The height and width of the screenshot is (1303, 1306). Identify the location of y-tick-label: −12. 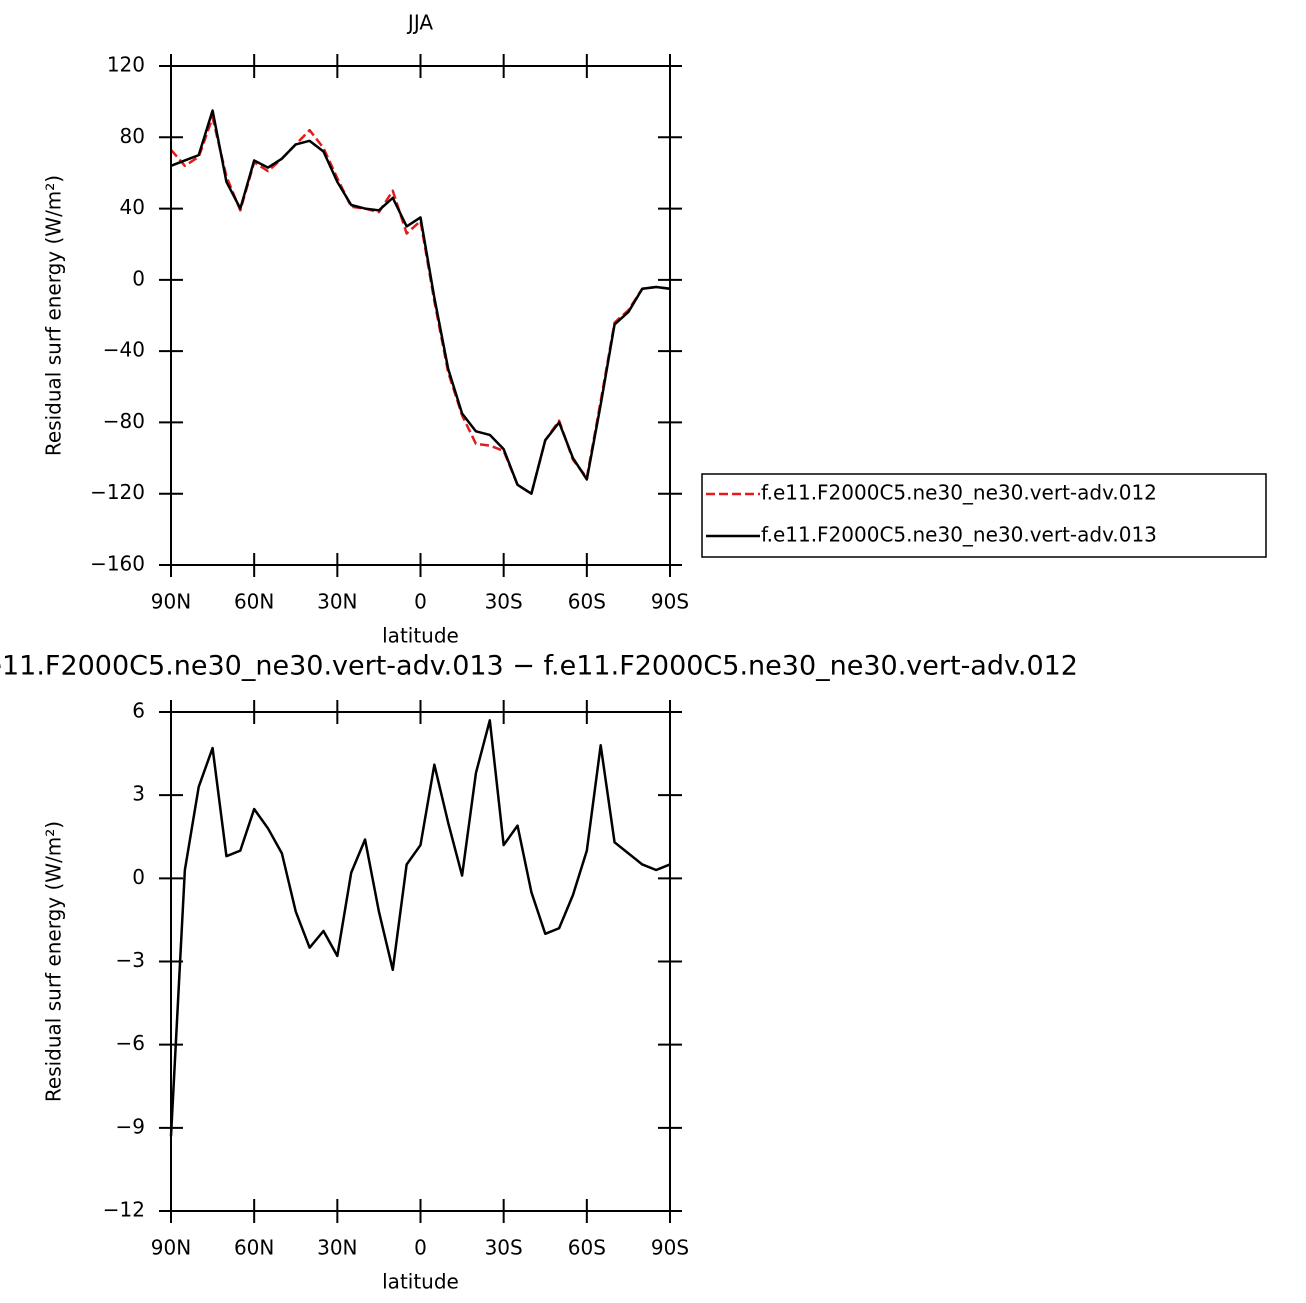
(124, 1210).